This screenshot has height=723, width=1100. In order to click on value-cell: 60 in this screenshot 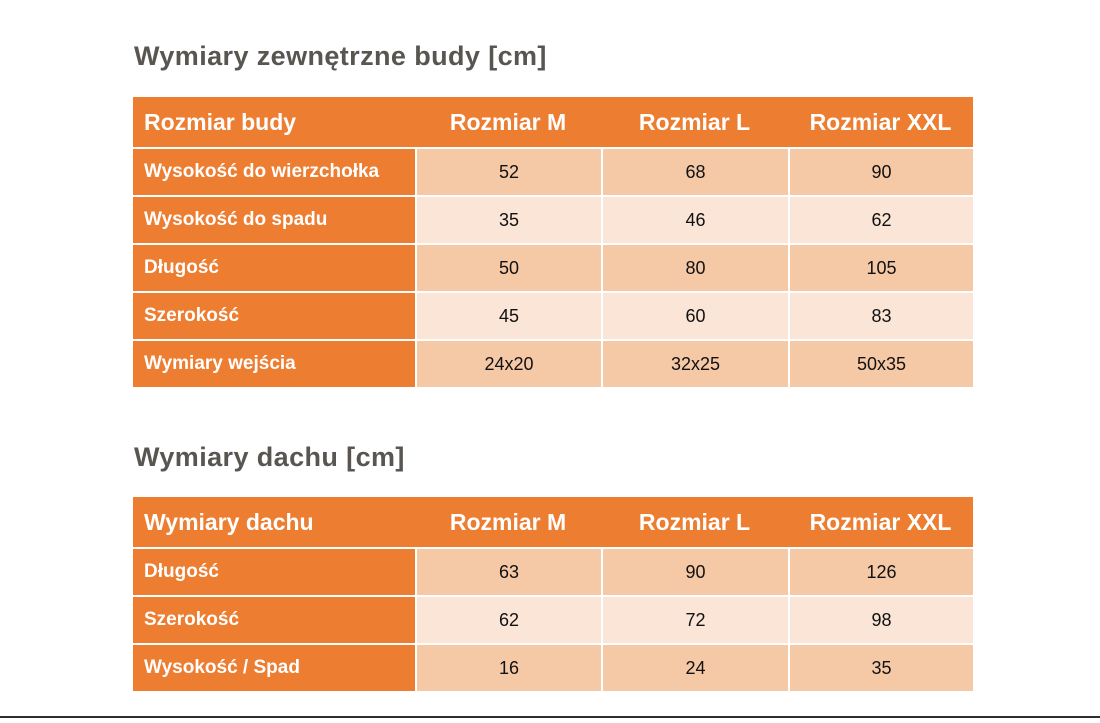, I will do `click(695, 316)`.